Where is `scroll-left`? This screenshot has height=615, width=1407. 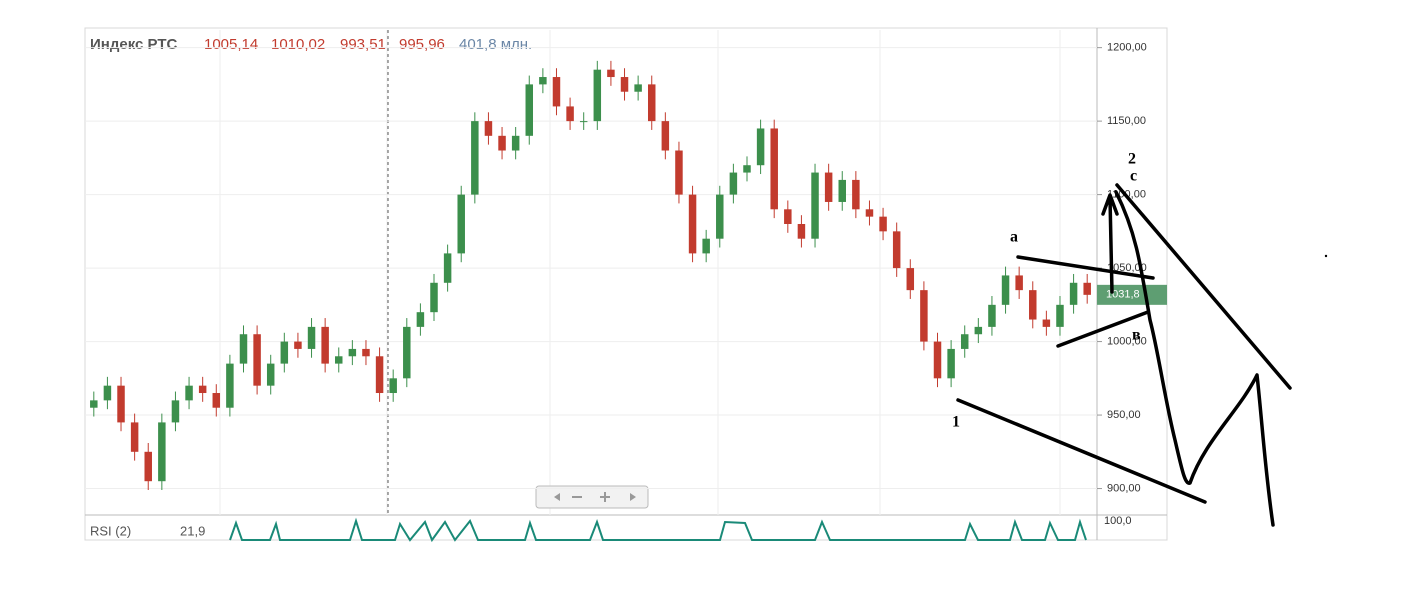 scroll-left is located at coordinates (557, 497).